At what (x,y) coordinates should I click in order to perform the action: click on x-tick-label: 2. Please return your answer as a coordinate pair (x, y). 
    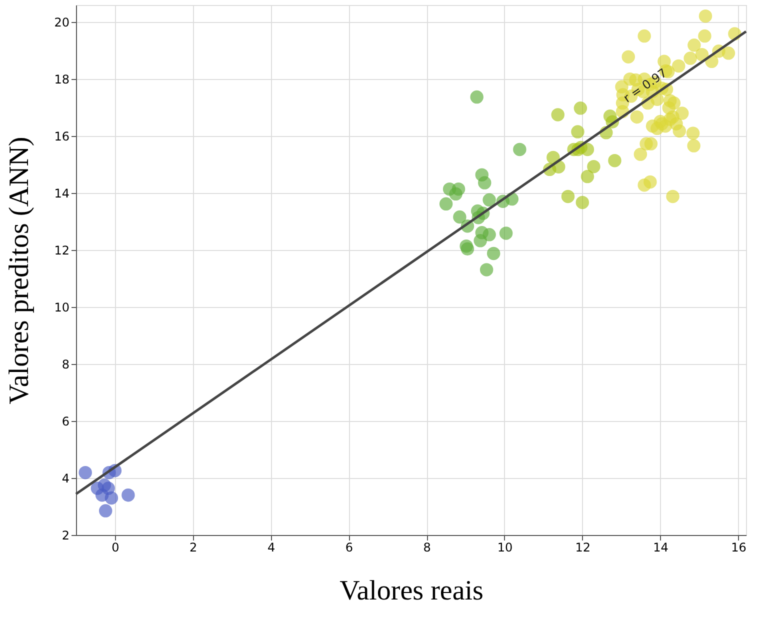
    Looking at the image, I should click on (194, 547).